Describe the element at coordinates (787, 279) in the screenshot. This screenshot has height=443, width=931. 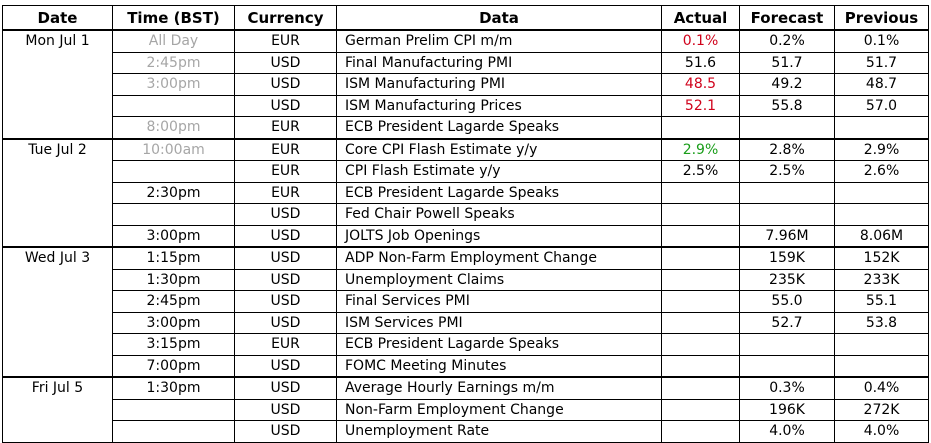
I see `forecast-cell: 235K` at that location.